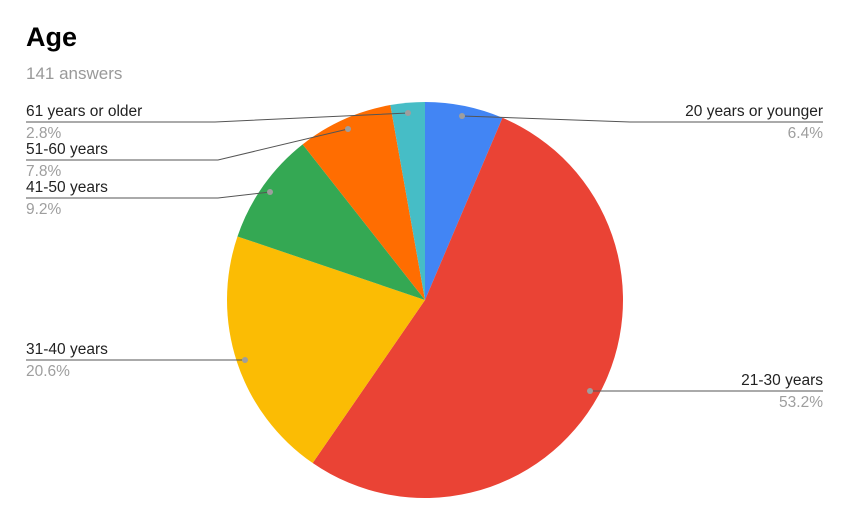  What do you see at coordinates (44, 209) in the screenshot?
I see `slice-percent-3: 9.2%` at bounding box center [44, 209].